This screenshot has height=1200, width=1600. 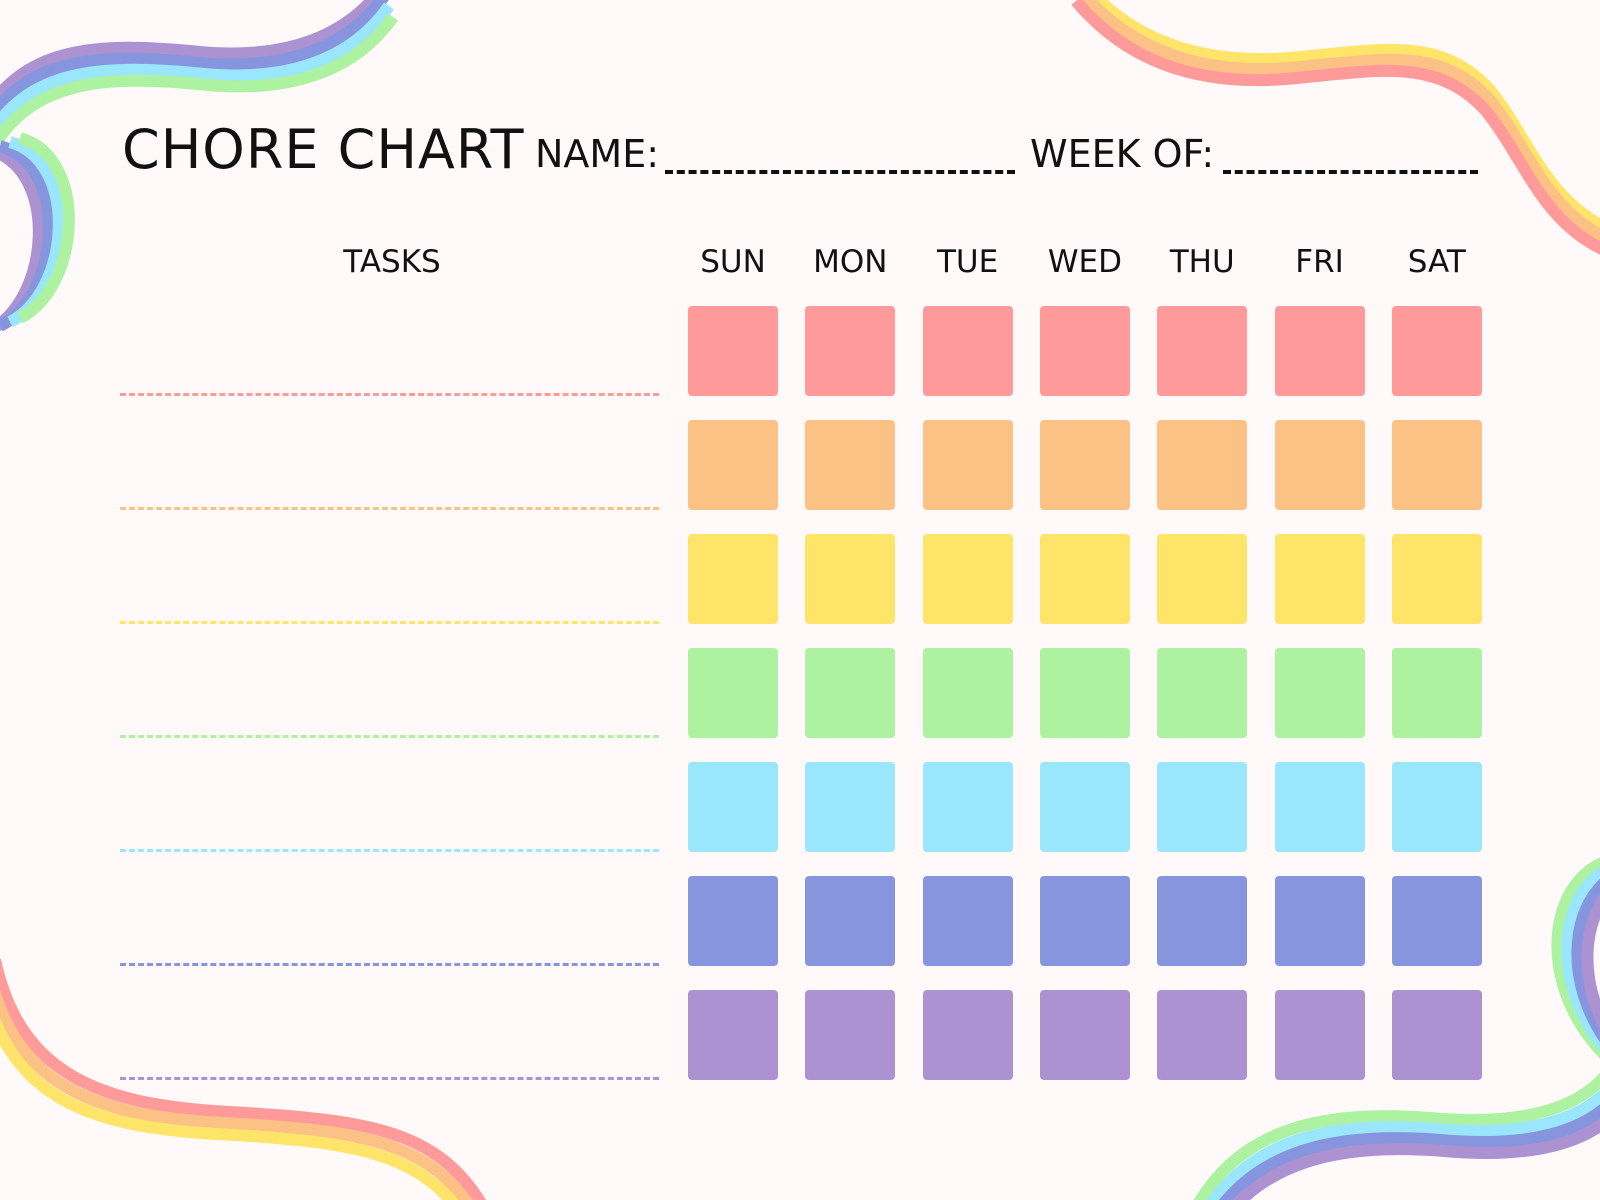 What do you see at coordinates (733, 351) in the screenshot?
I see `checkbox-row1-sun` at bounding box center [733, 351].